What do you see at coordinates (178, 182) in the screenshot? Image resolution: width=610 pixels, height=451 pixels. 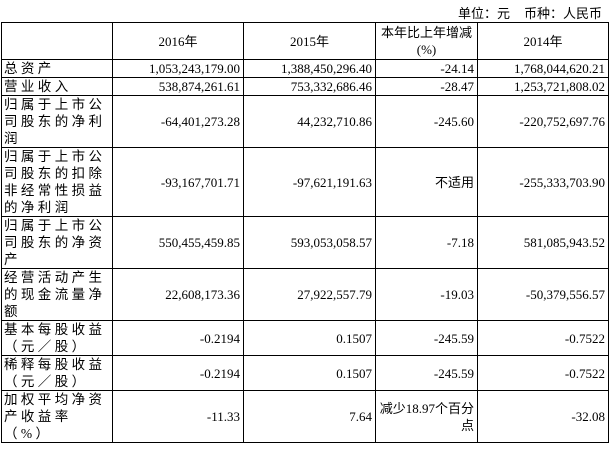 I see `cell: -93,167,701.71` at bounding box center [178, 182].